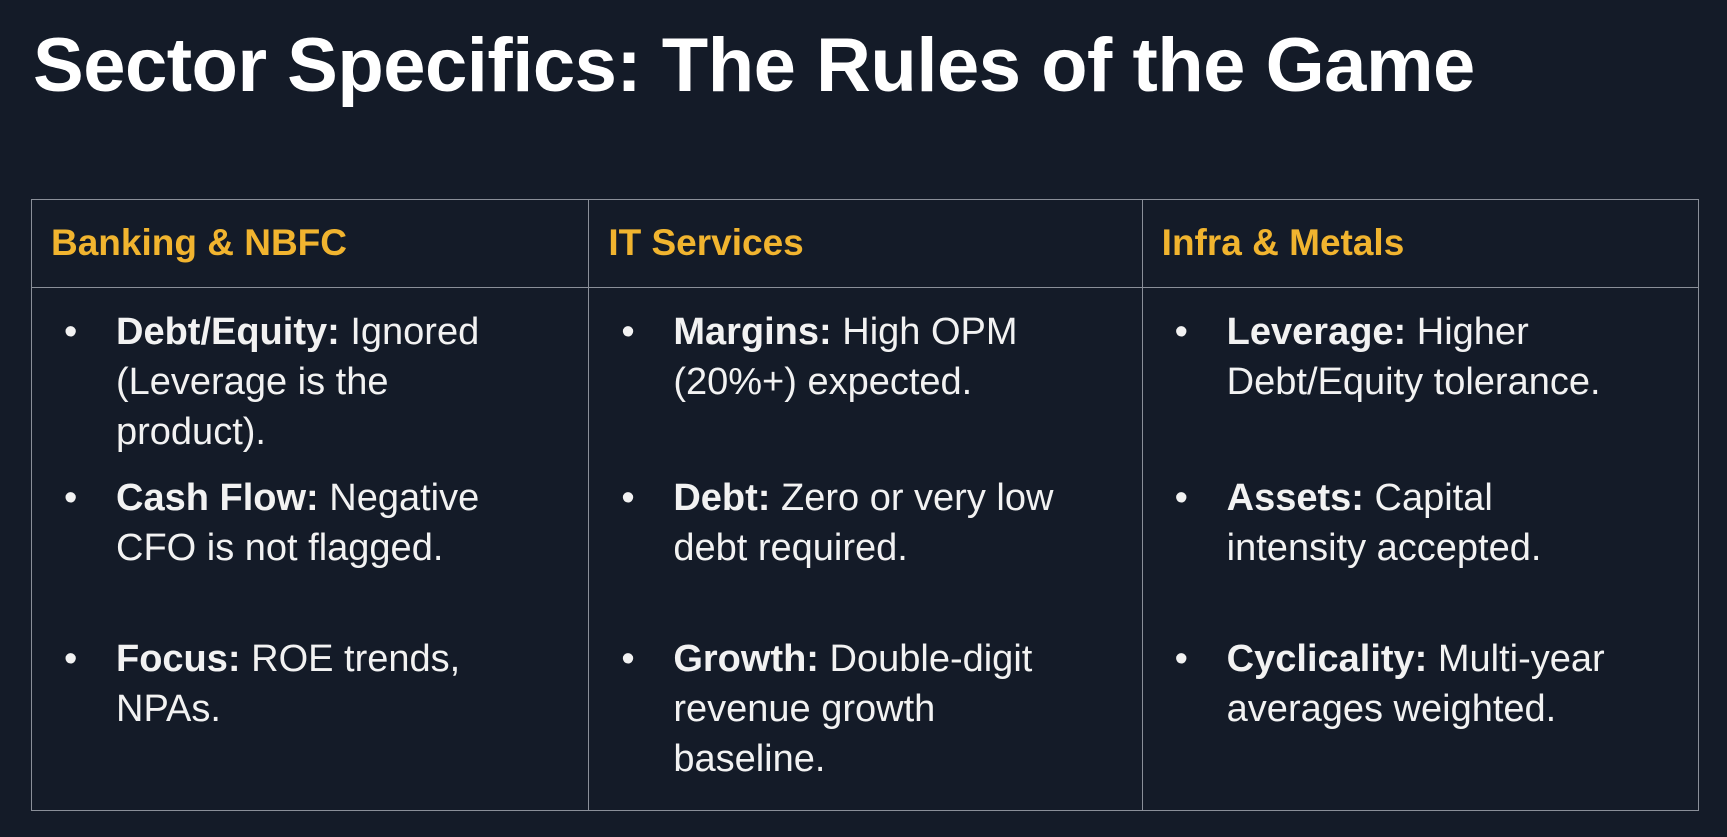 This screenshot has height=837, width=1727. What do you see at coordinates (310, 244) in the screenshot?
I see `column-header: Banking & NBFC` at bounding box center [310, 244].